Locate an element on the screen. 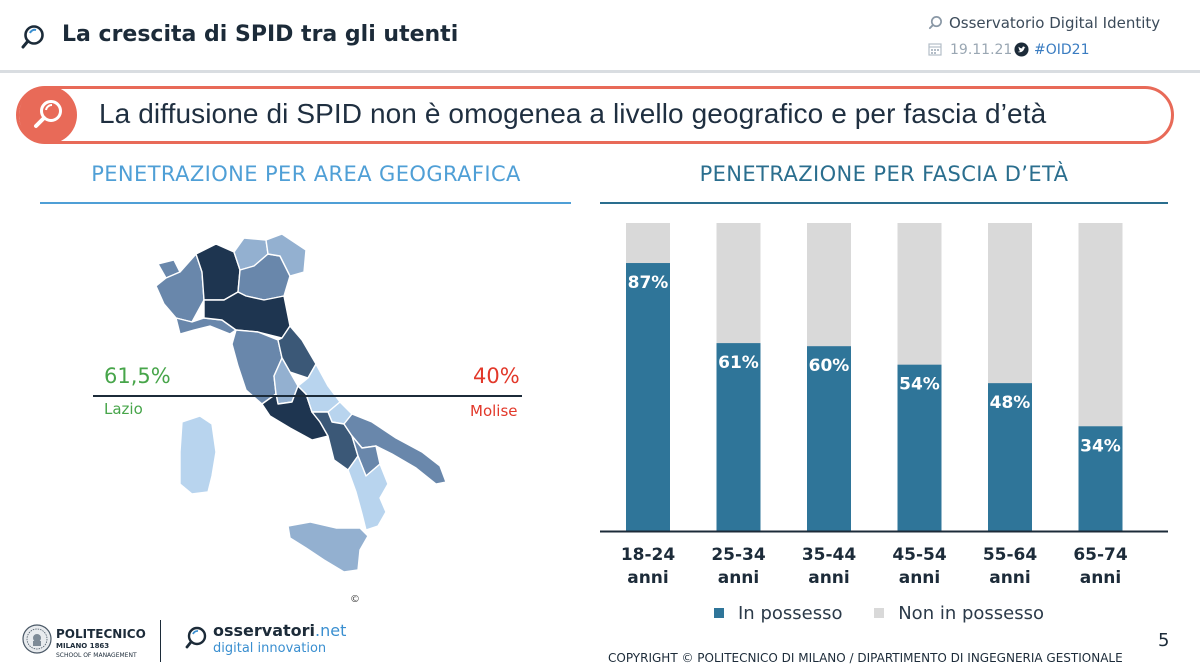 The width and height of the screenshot is (1200, 672). date-row: 19.11.21 is located at coordinates (970, 50).